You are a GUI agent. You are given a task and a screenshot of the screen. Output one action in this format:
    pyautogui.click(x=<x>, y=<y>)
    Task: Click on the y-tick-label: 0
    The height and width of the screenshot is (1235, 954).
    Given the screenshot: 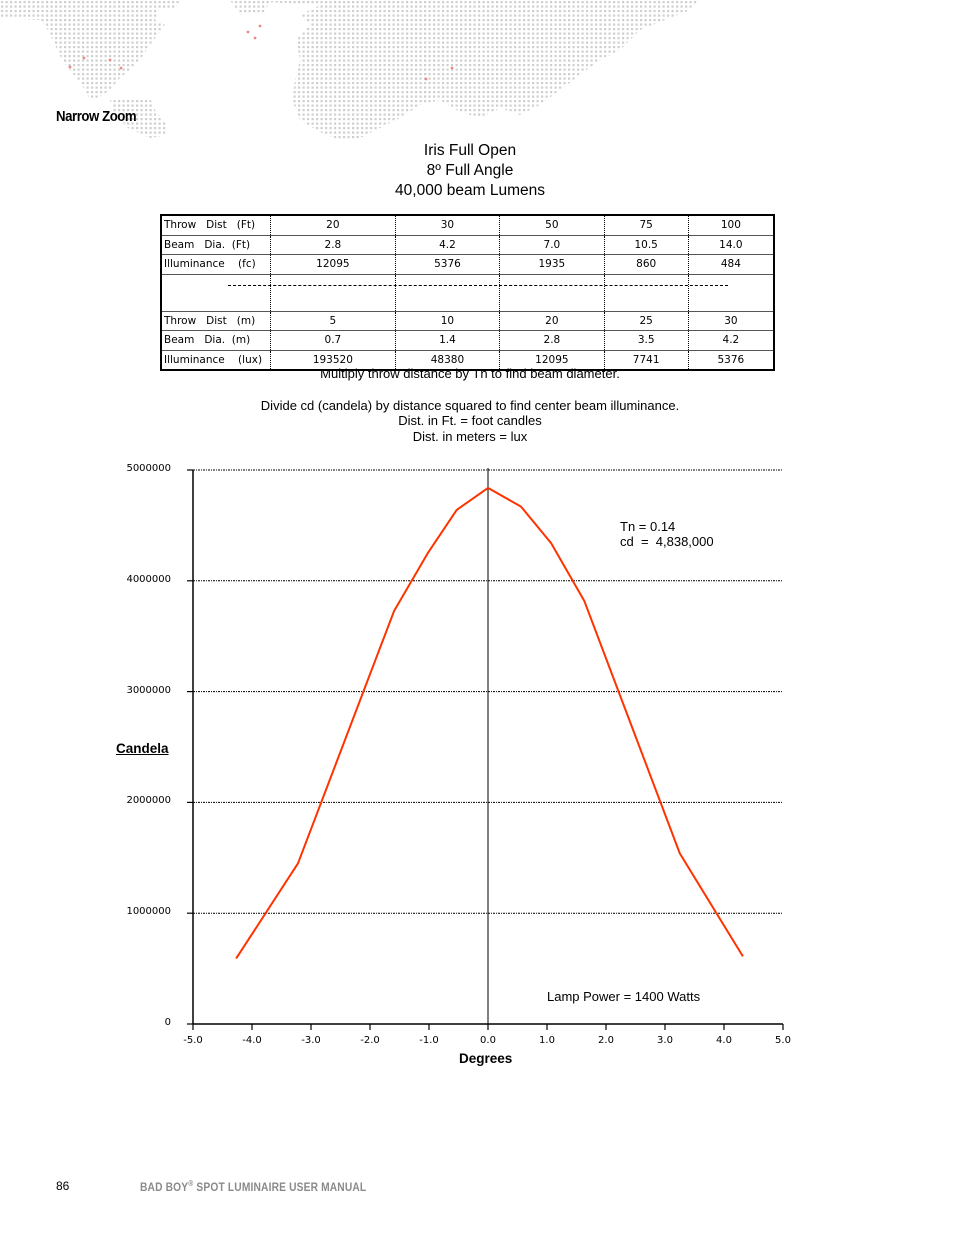 What is the action you would take?
    pyautogui.click(x=167, y=1022)
    